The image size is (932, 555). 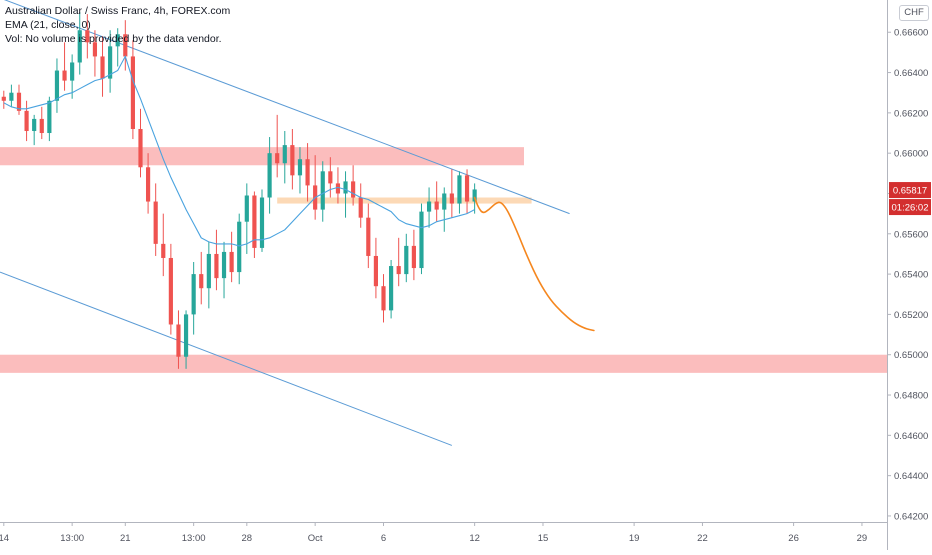 What do you see at coordinates (543, 538) in the screenshot?
I see `x-tick-label: 15` at bounding box center [543, 538].